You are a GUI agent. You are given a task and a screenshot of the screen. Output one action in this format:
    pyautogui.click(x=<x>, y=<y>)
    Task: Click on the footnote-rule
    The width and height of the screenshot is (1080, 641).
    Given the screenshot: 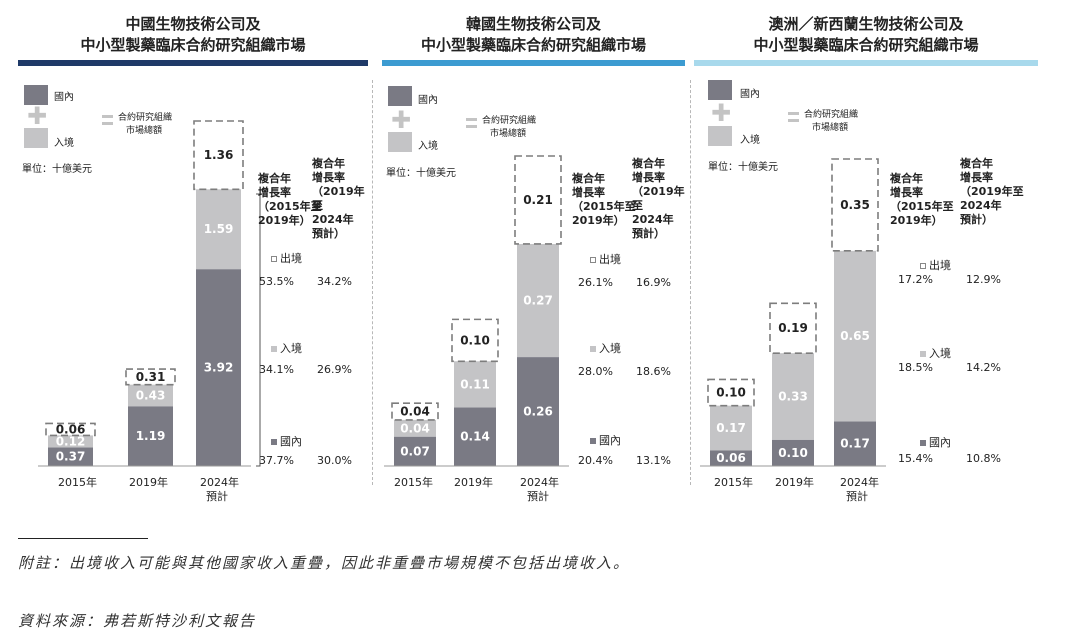 What is the action you would take?
    pyautogui.click(x=83, y=538)
    